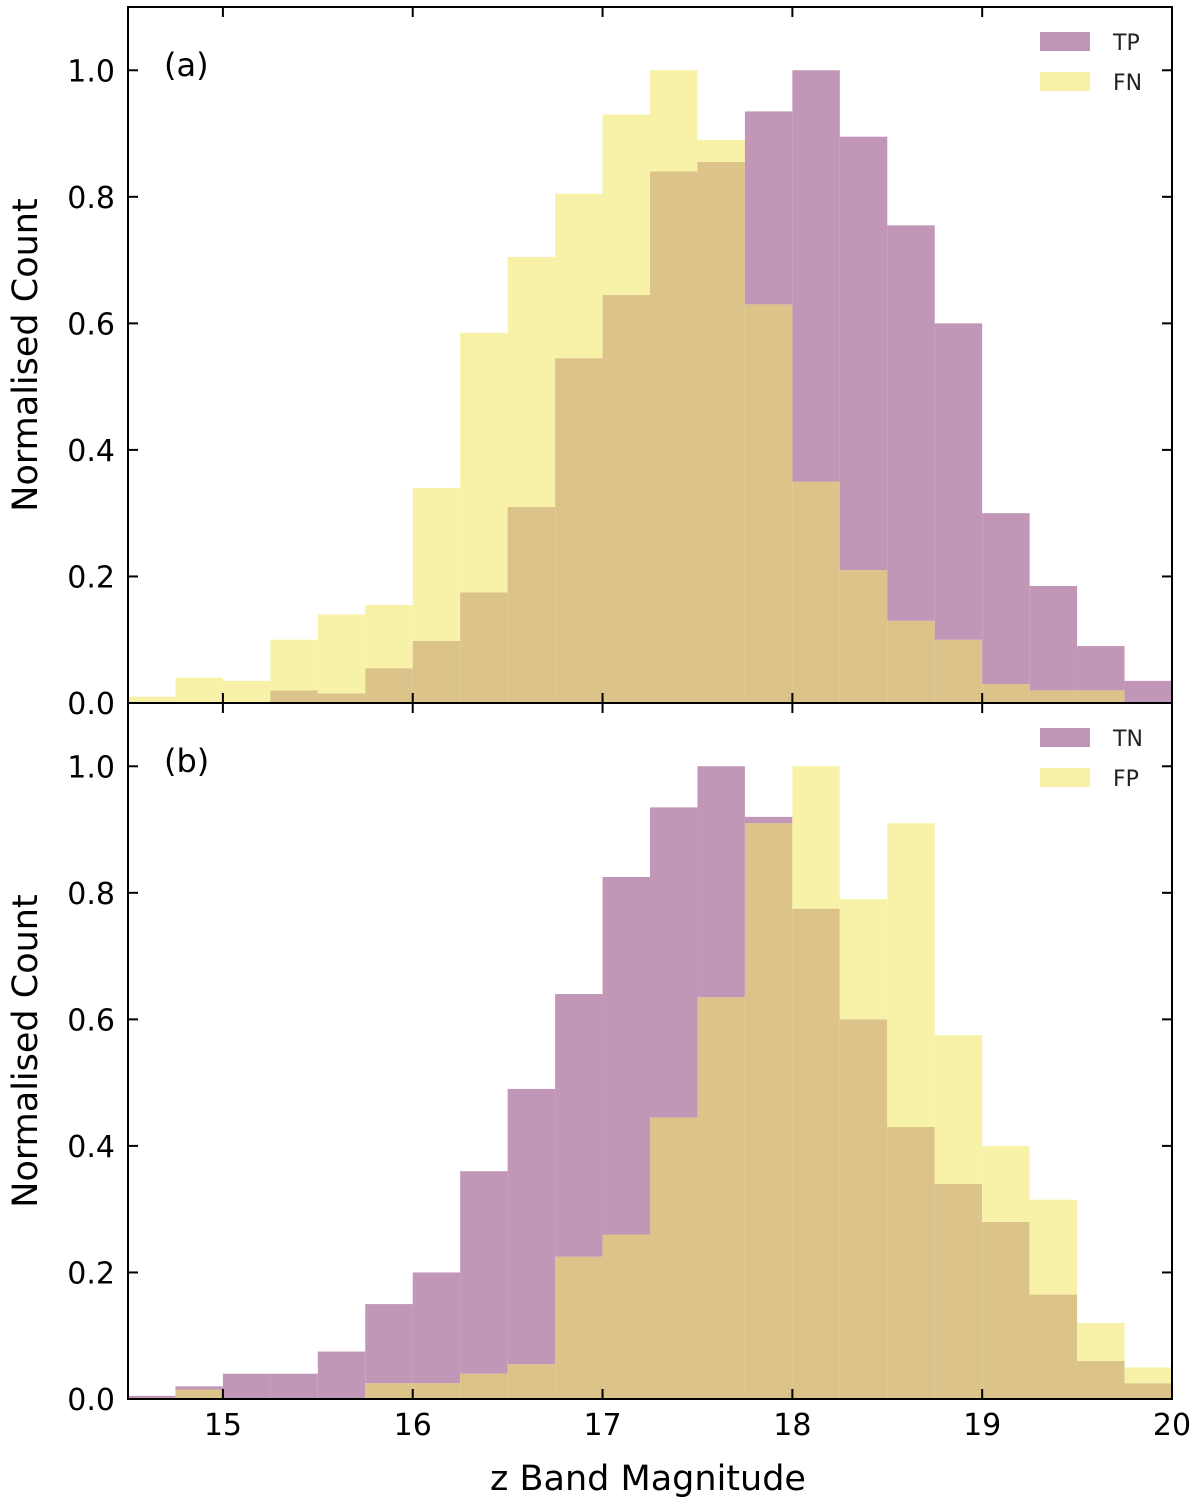  I want to click on x-tick-label: 16, so click(413, 1425).